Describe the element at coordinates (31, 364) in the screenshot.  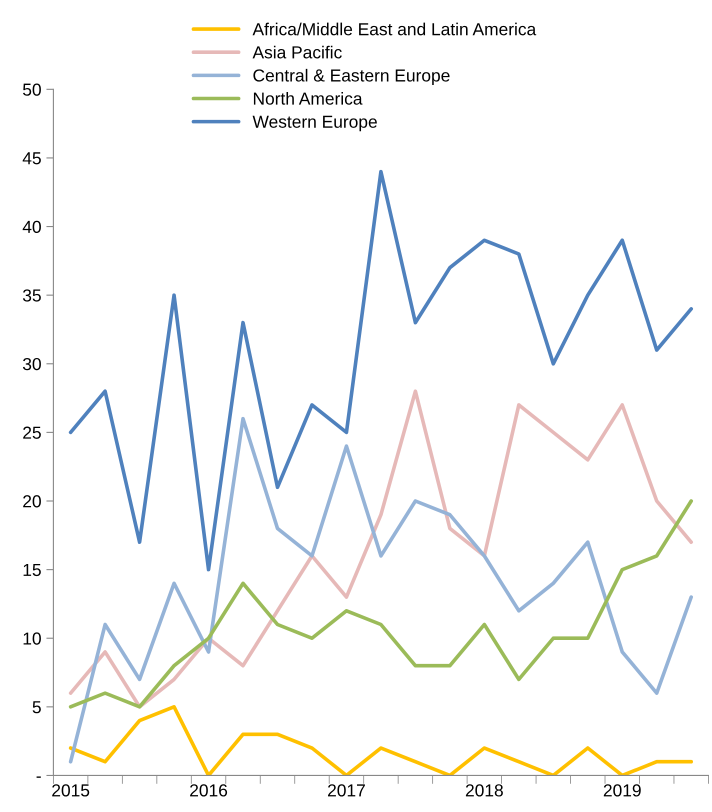
I see `y-tick-label: 30` at that location.